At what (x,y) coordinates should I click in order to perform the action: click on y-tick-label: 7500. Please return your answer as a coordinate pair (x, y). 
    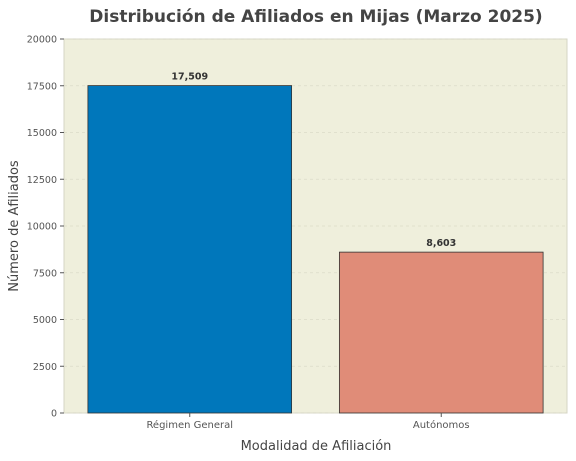
    Looking at the image, I should click on (45, 273).